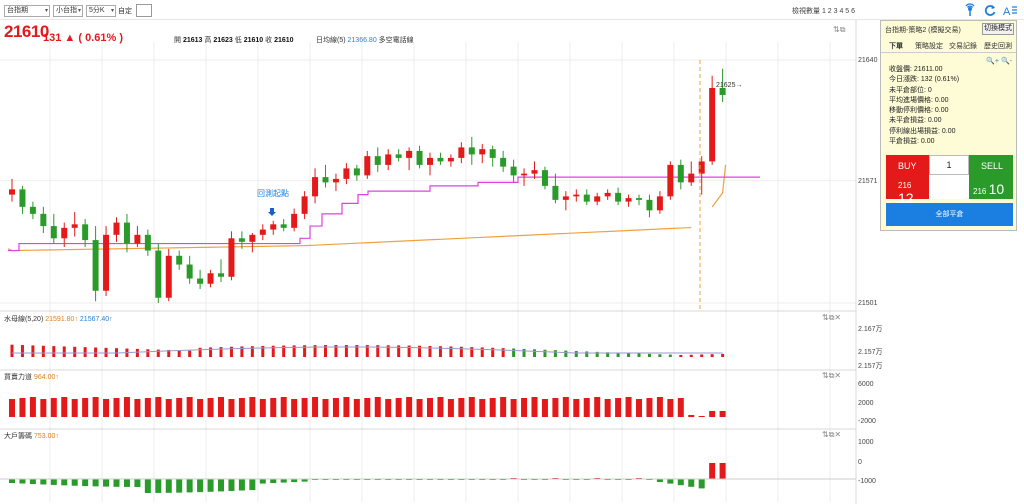 Image resolution: width=1024 pixels, height=504 pixels. I want to click on quantity-input: 1, so click(949, 165).